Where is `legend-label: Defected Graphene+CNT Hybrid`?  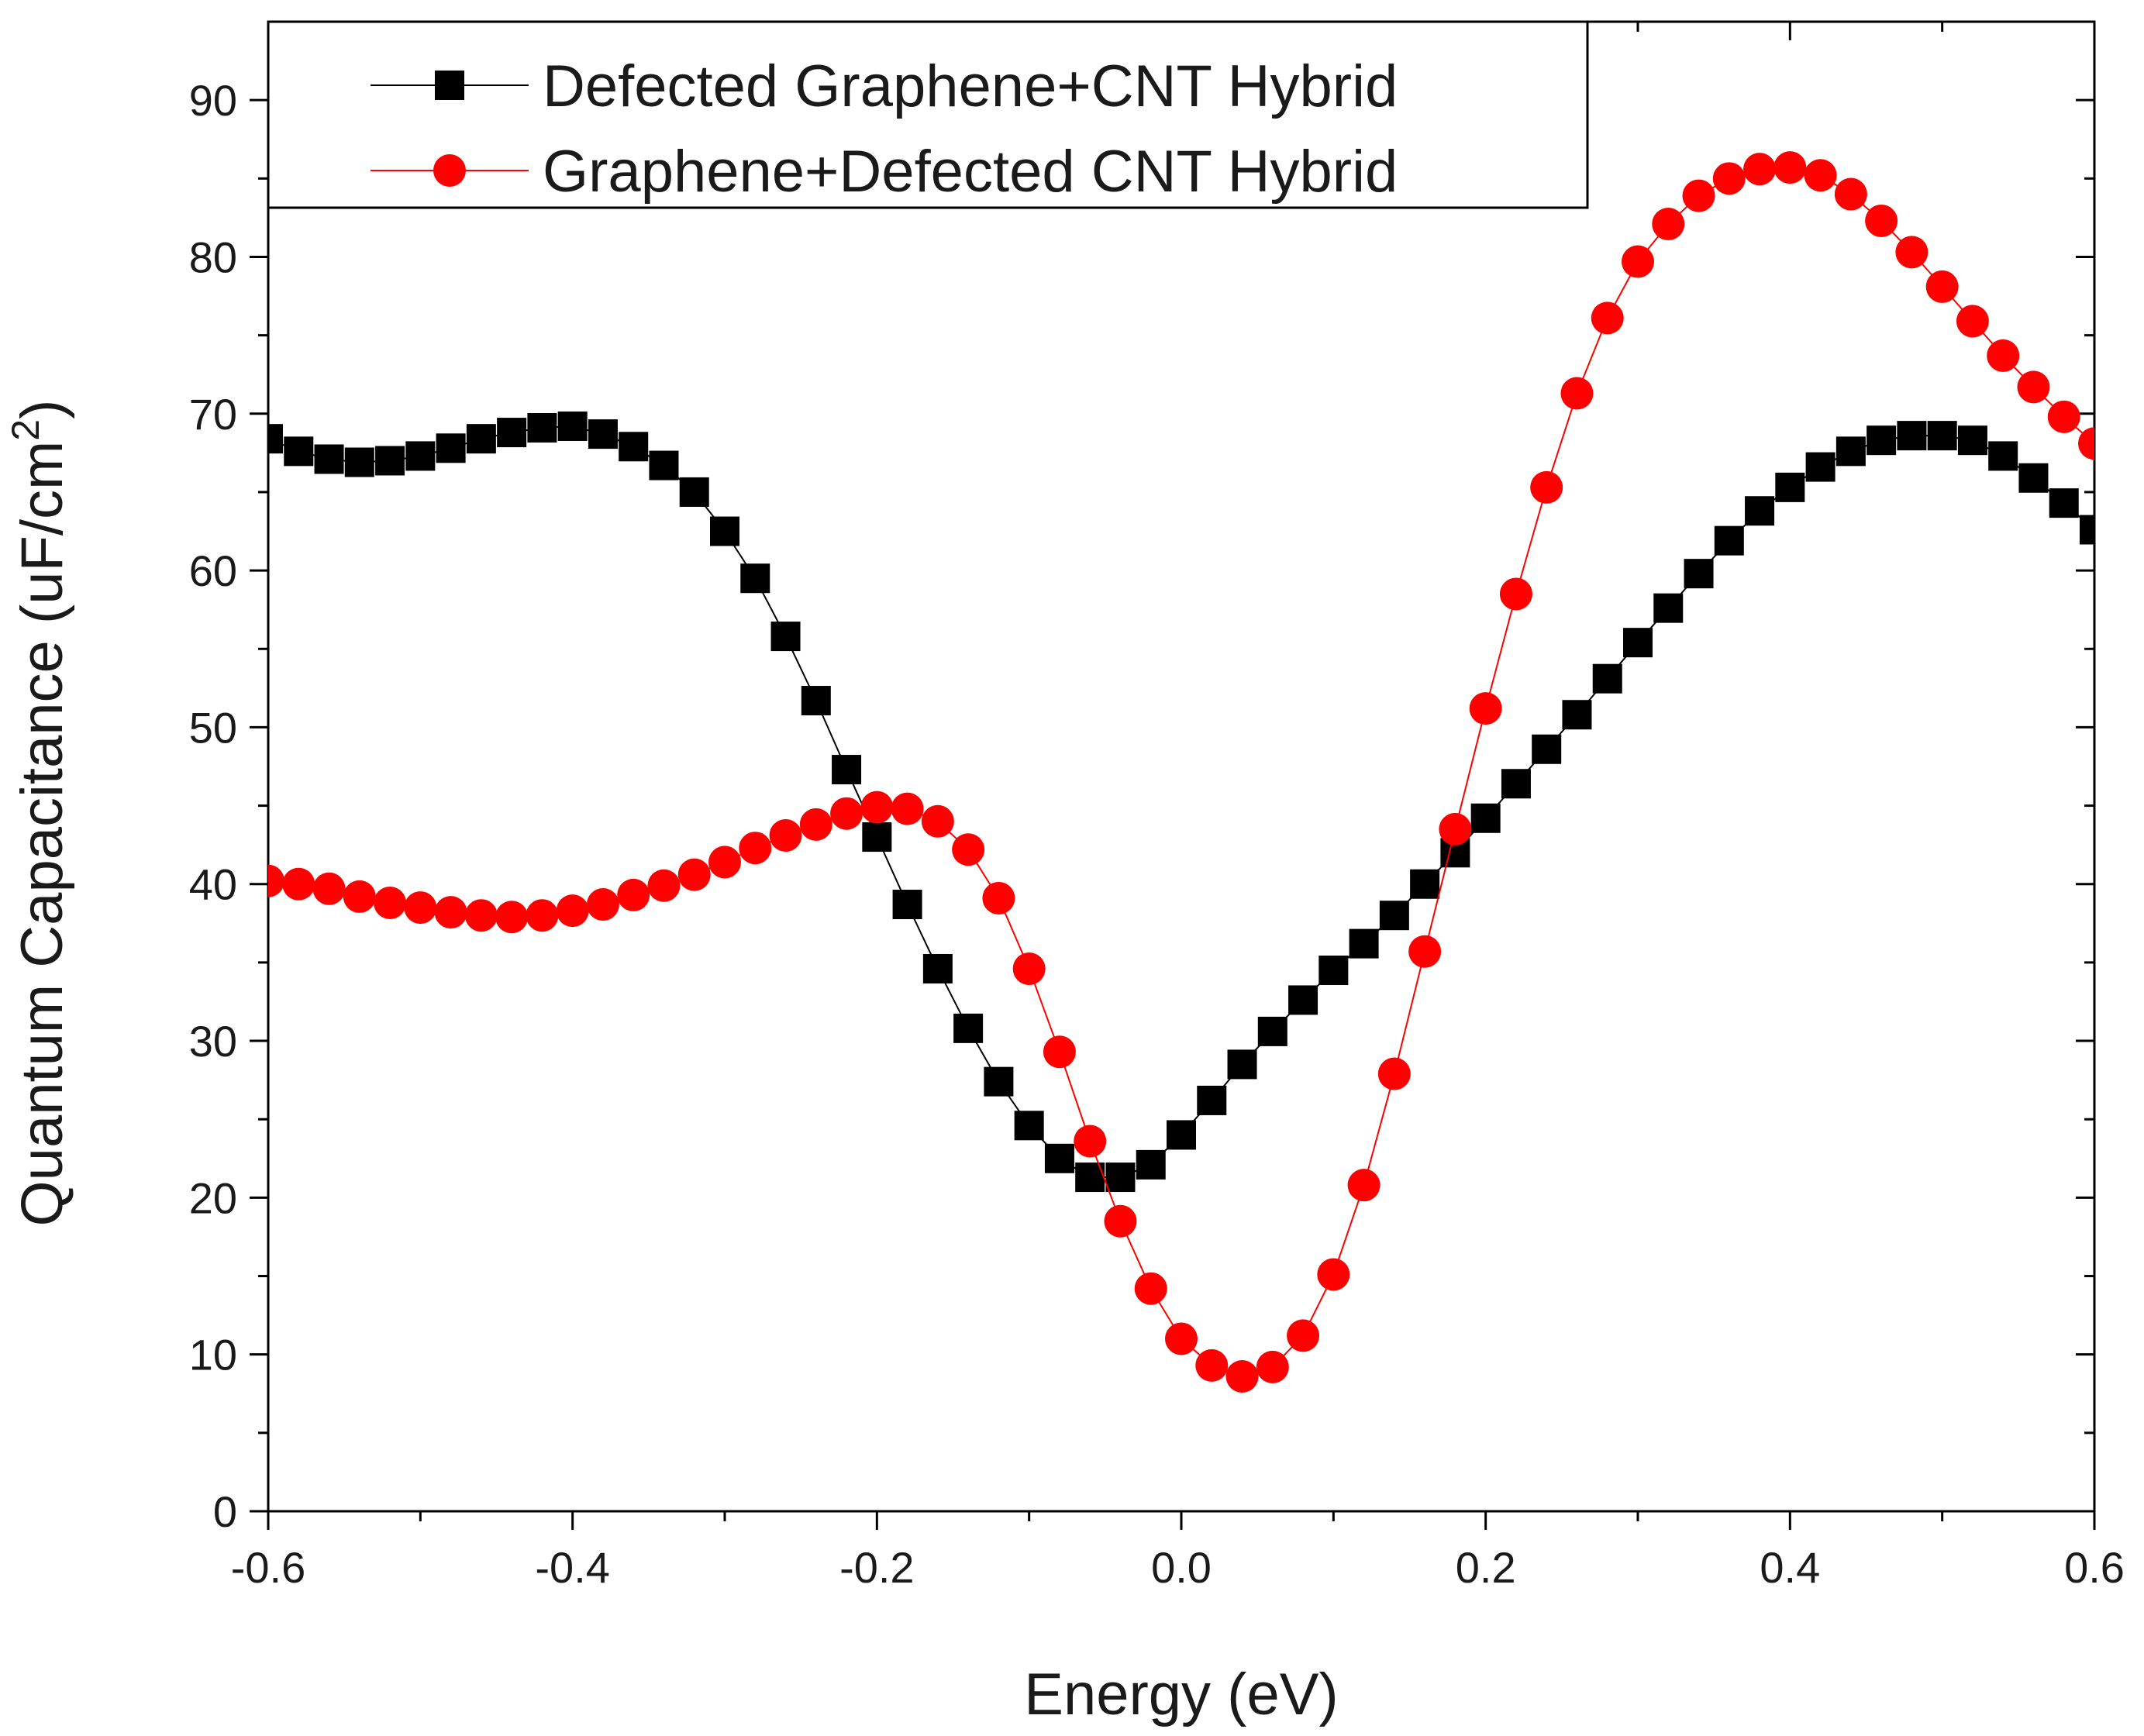 legend-label: Defected Graphene+CNT Hybrid is located at coordinates (971, 86).